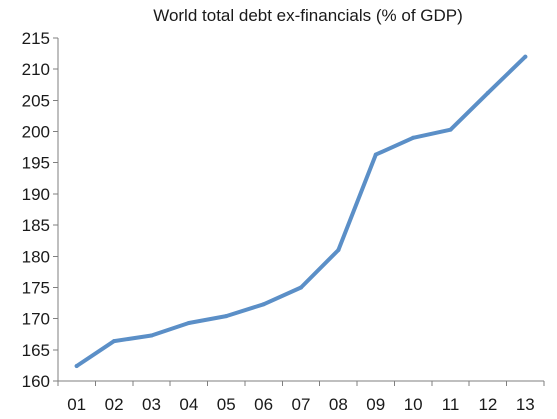 Image resolution: width=557 pixels, height=419 pixels. What do you see at coordinates (451, 404) in the screenshot?
I see `x-tick-label: 11` at bounding box center [451, 404].